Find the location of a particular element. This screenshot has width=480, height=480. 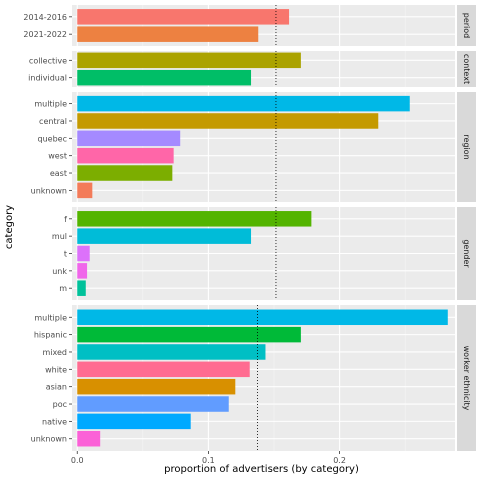

y-tick-label: 2021-2022 is located at coordinates (45, 34).